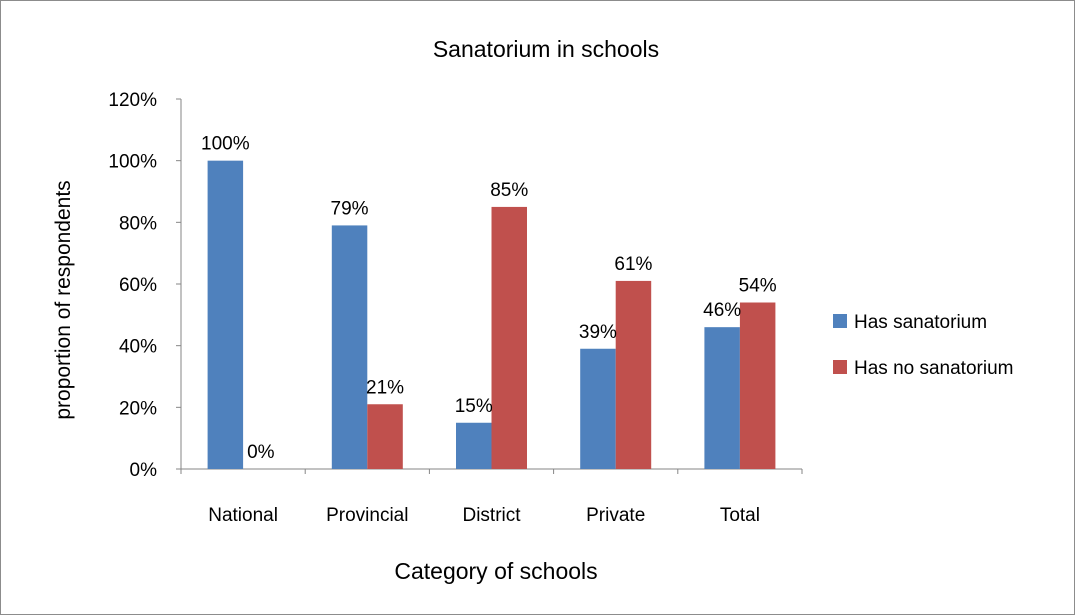 The width and height of the screenshot is (1075, 615). Describe the element at coordinates (350, 208) in the screenshot. I see `data-label: 79%` at that location.